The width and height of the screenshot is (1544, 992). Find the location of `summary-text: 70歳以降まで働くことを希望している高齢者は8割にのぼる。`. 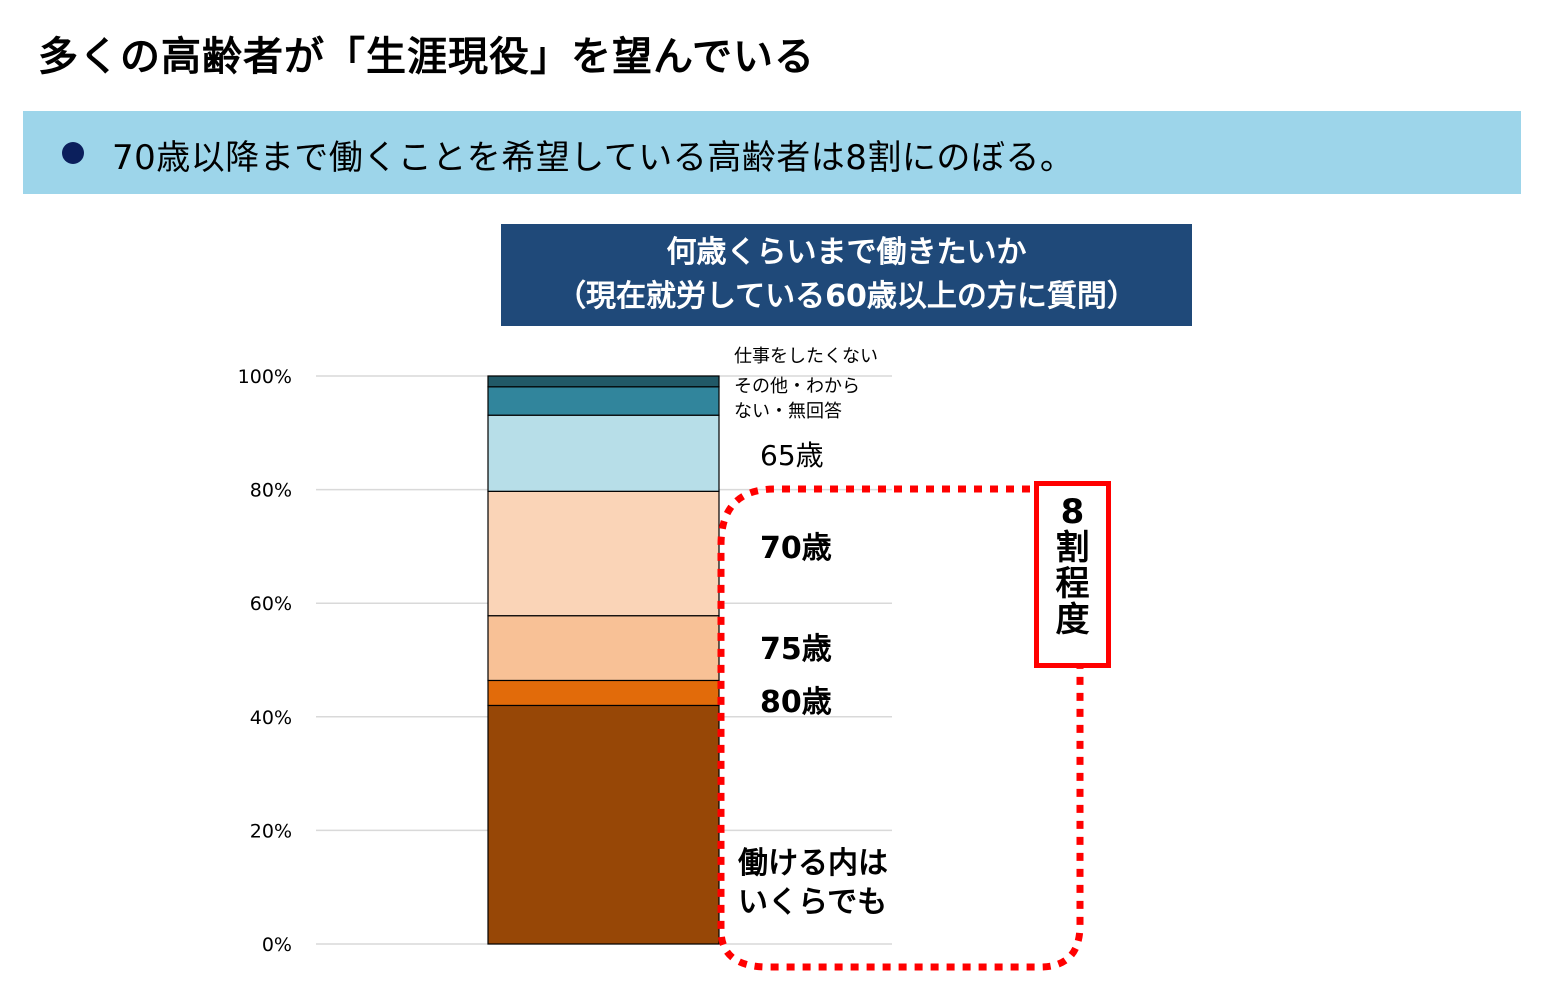

summary-text: 70歳以降まで働くことを希望している高齢者は8割にのぼる。 is located at coordinates (593, 158).